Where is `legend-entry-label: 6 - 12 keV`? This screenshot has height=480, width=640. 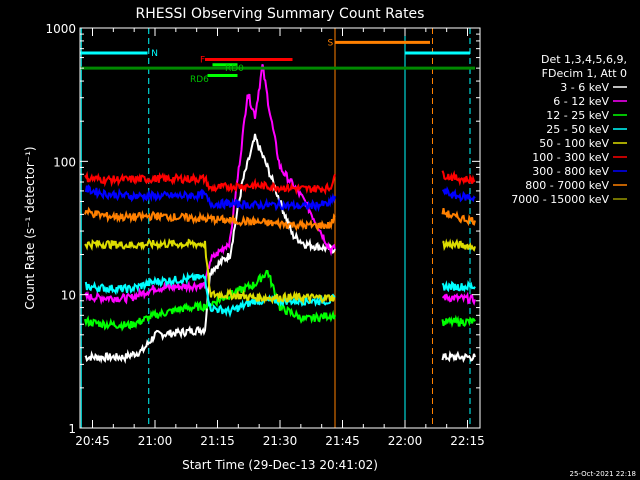 legend-entry-label: 6 - 12 keV is located at coordinates (581, 101).